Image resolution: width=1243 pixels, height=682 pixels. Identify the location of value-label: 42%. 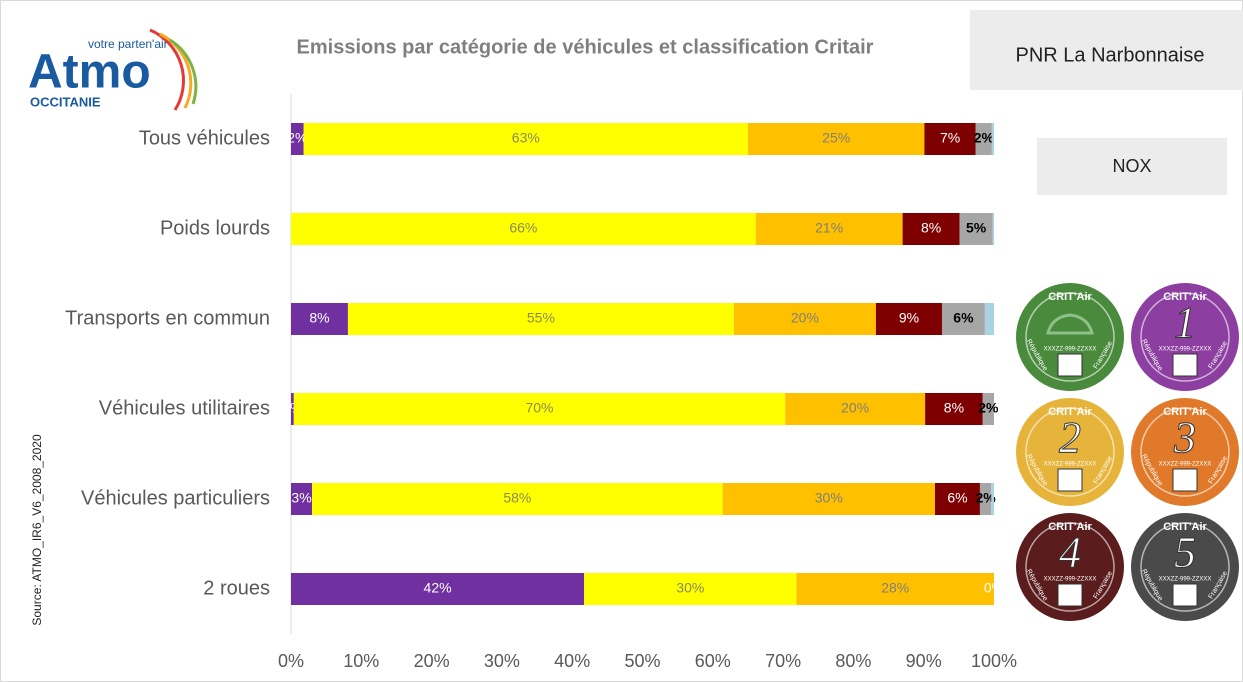
(438, 588).